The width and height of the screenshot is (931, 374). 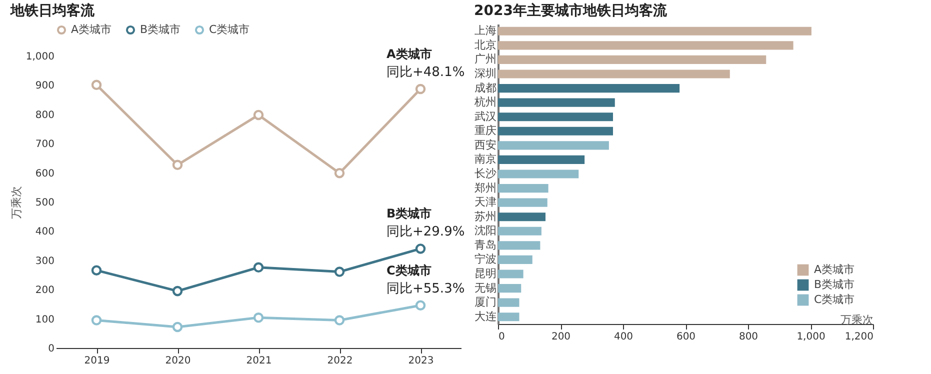 I want to click on x-tick-label: 200, so click(x=561, y=337).